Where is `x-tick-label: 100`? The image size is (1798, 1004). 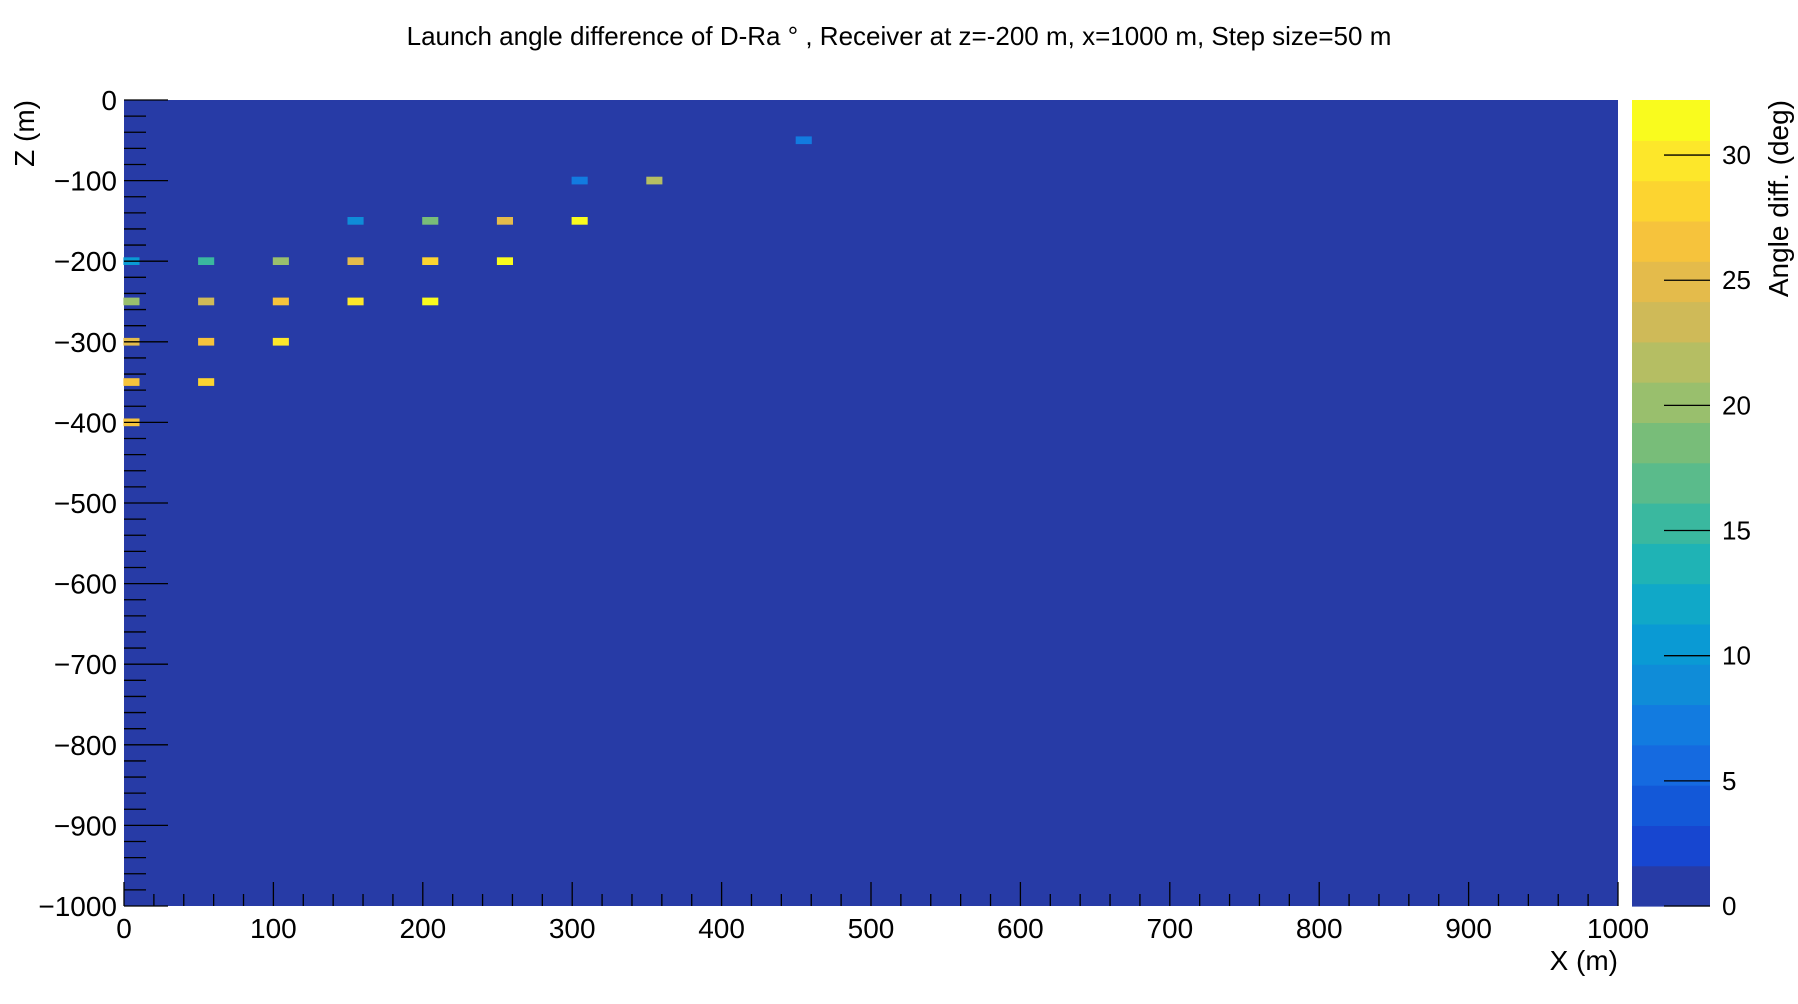
x-tick-label: 100 is located at coordinates (273, 928).